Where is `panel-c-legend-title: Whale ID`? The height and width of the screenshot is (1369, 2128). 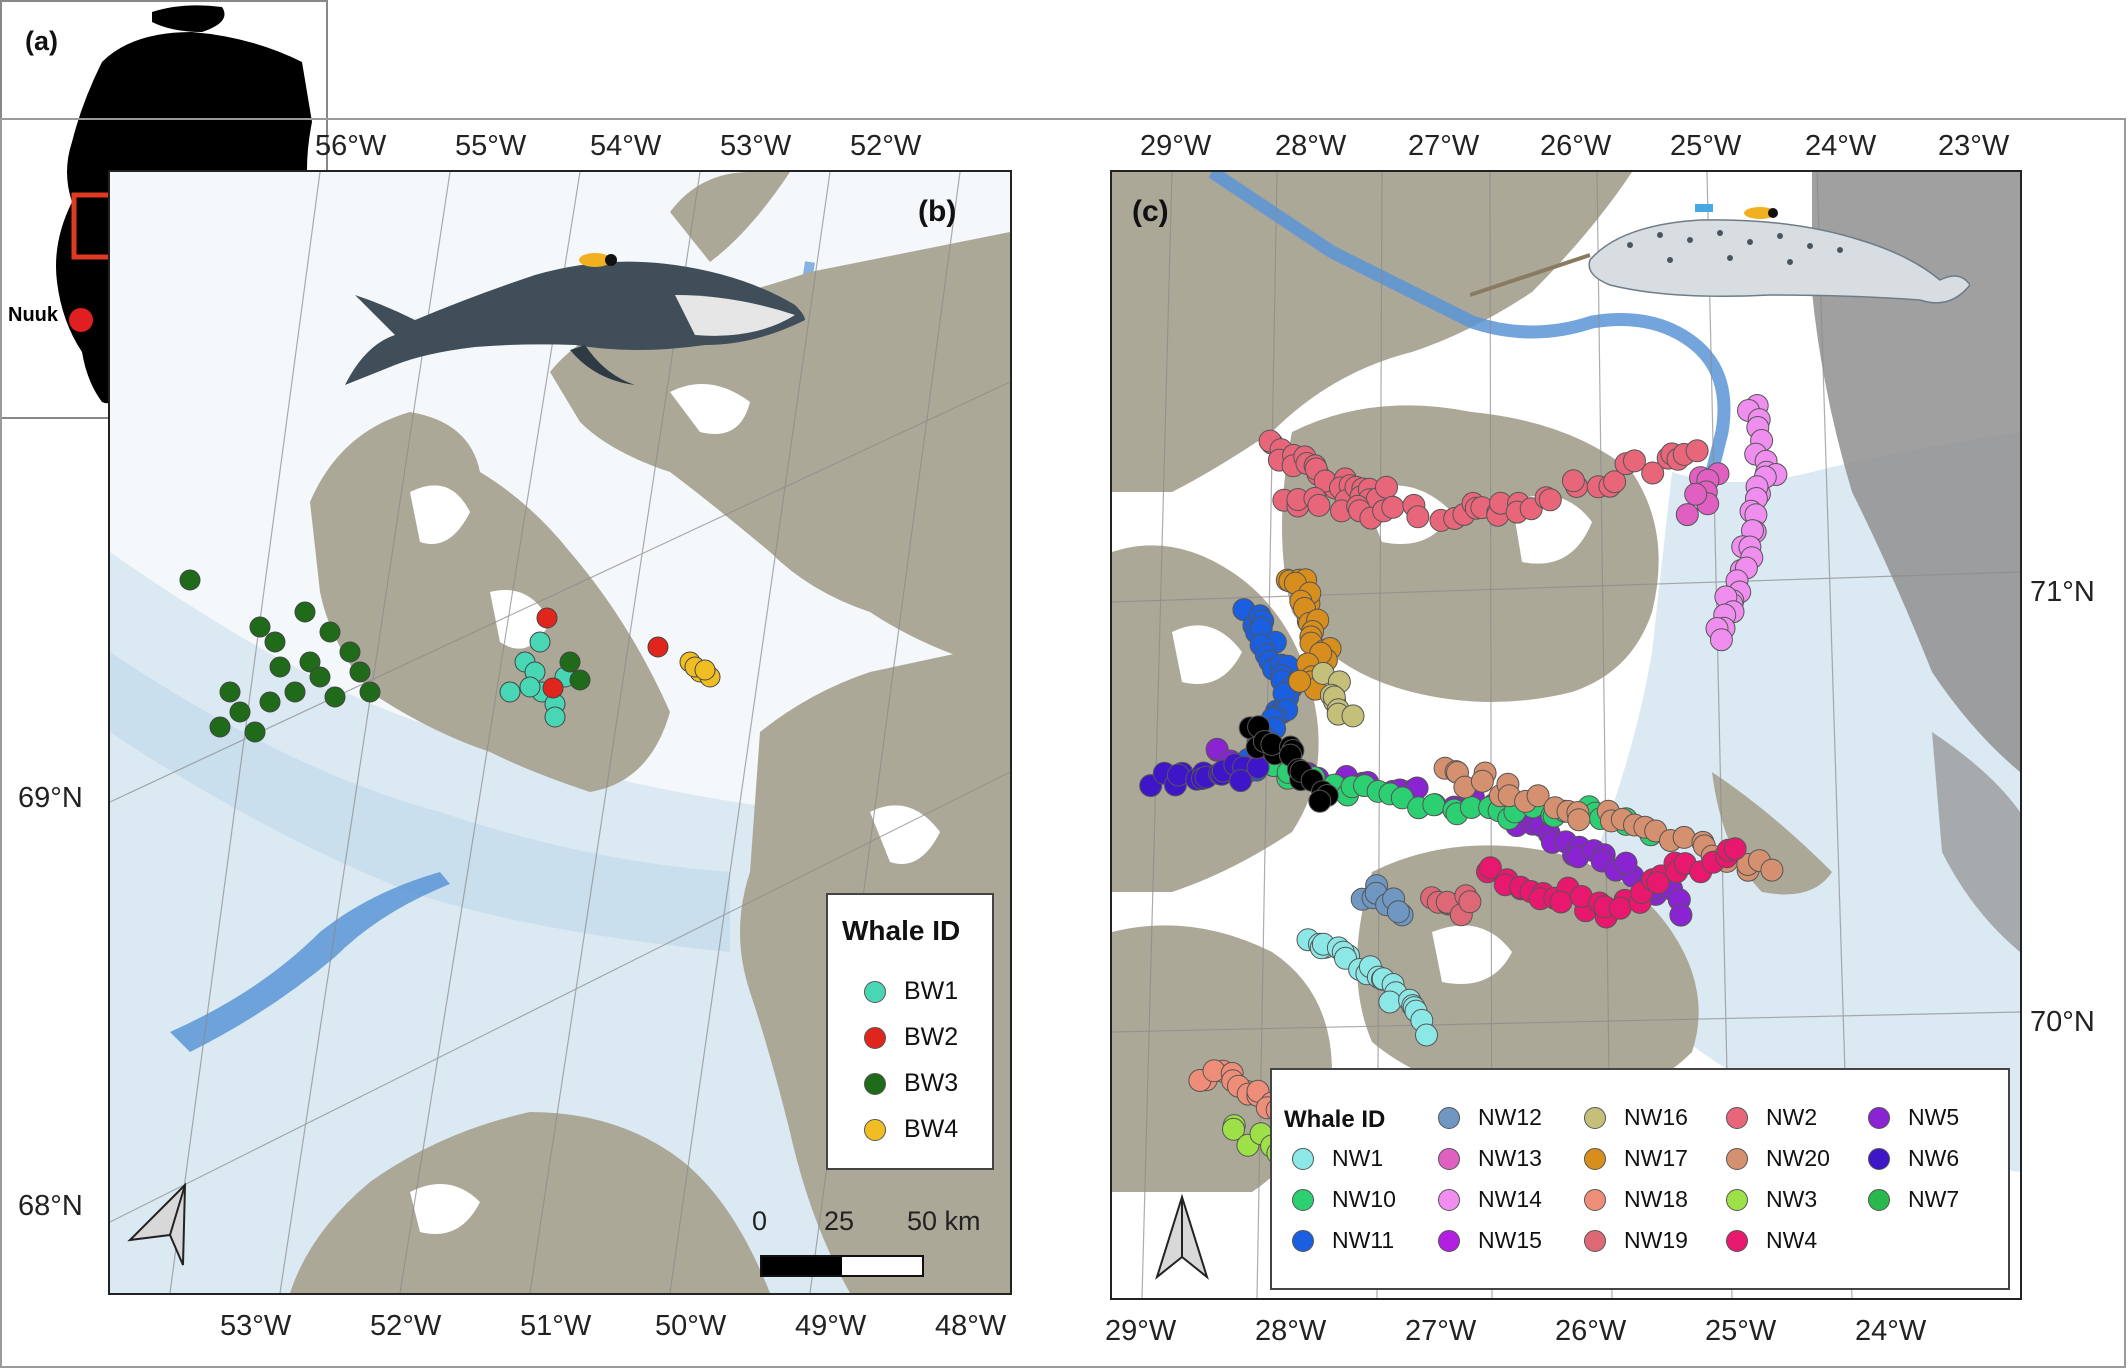
panel-c-legend-title: Whale ID is located at coordinates (1335, 1119).